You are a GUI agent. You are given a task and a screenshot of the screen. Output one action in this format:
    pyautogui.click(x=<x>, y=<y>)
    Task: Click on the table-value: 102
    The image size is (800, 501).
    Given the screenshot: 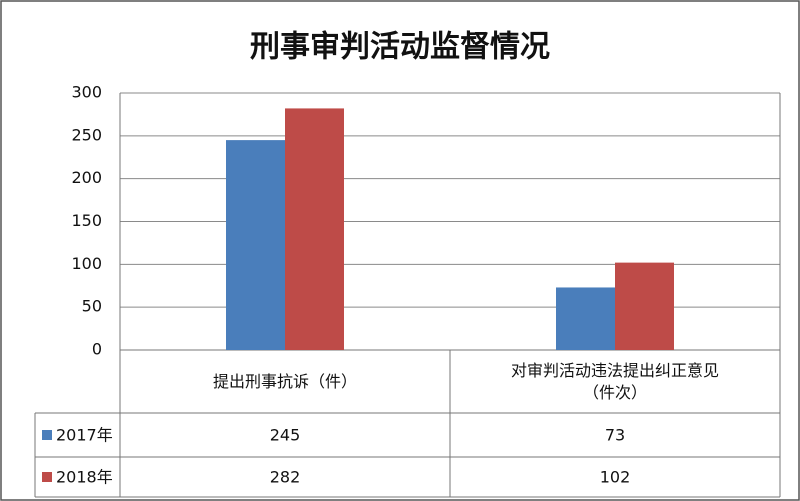 What is the action you would take?
    pyautogui.click(x=615, y=477)
    